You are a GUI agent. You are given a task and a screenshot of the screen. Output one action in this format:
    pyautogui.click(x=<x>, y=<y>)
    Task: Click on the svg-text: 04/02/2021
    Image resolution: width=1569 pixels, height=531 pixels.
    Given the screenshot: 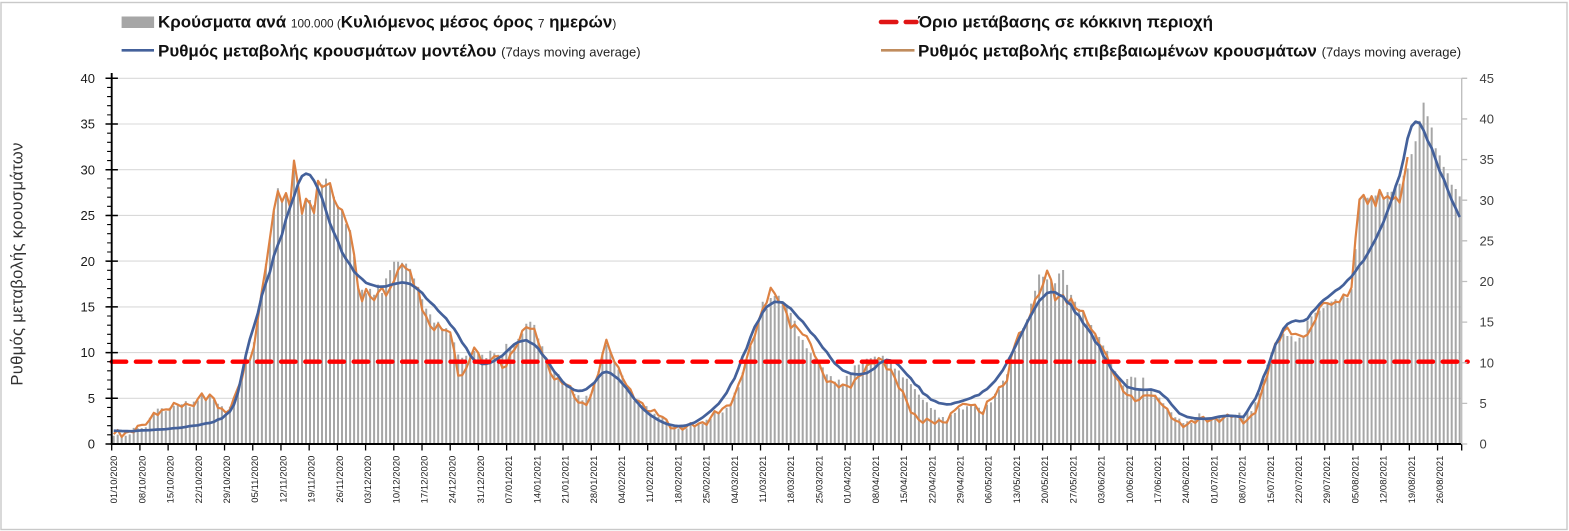 What is the action you would take?
    pyautogui.click(x=621, y=480)
    